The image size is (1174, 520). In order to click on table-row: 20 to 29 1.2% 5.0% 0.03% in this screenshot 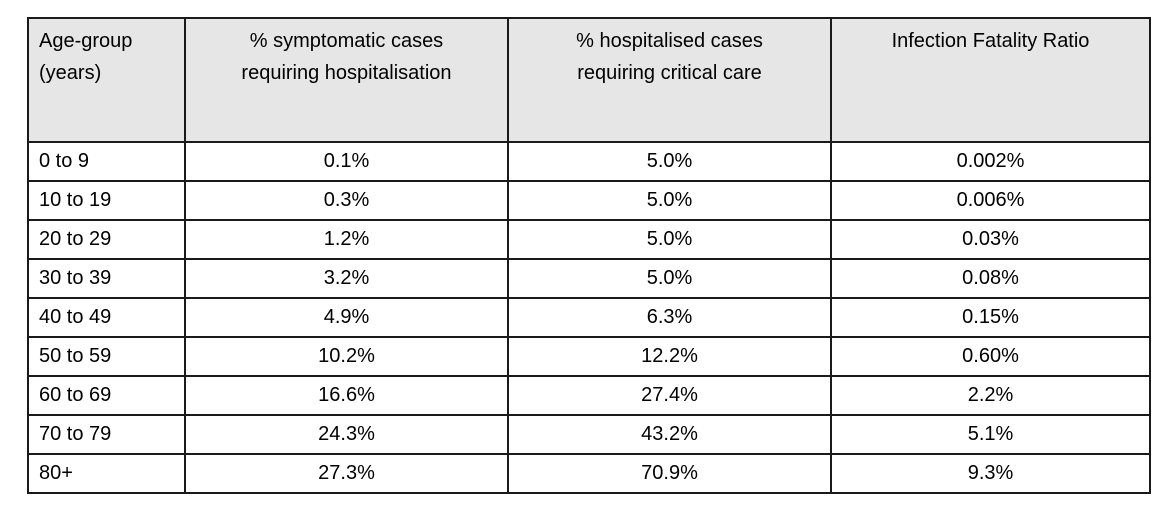, I will do `click(589, 239)`.